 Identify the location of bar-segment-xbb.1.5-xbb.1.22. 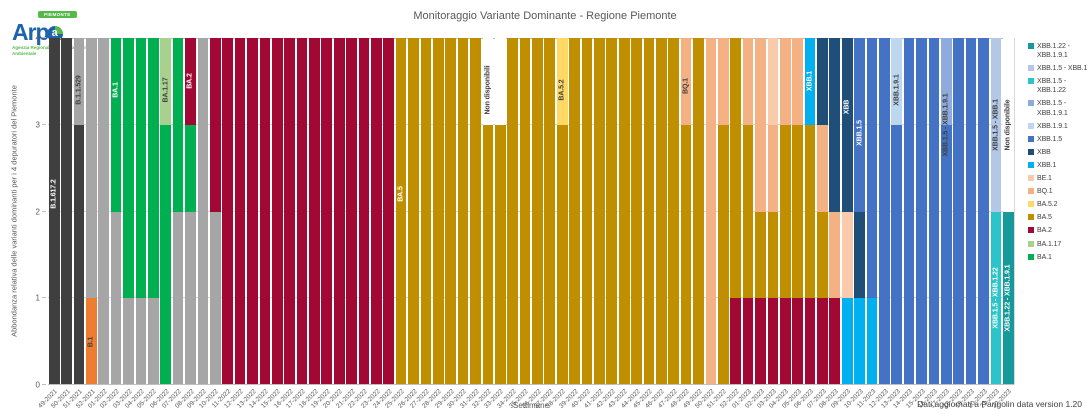
(996, 298).